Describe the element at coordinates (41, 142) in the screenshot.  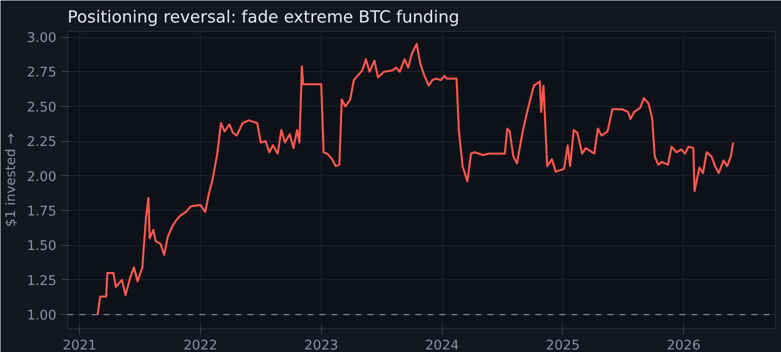
I see `y-tick-label: 2.25` at that location.